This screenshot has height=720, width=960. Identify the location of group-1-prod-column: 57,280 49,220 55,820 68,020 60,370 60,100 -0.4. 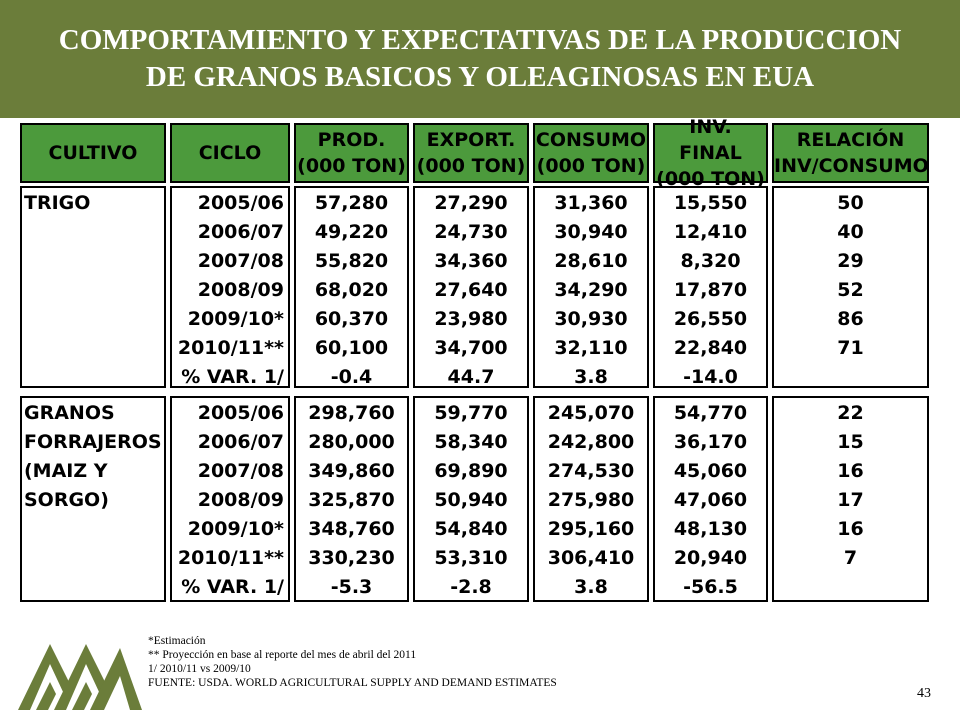
(351, 287).